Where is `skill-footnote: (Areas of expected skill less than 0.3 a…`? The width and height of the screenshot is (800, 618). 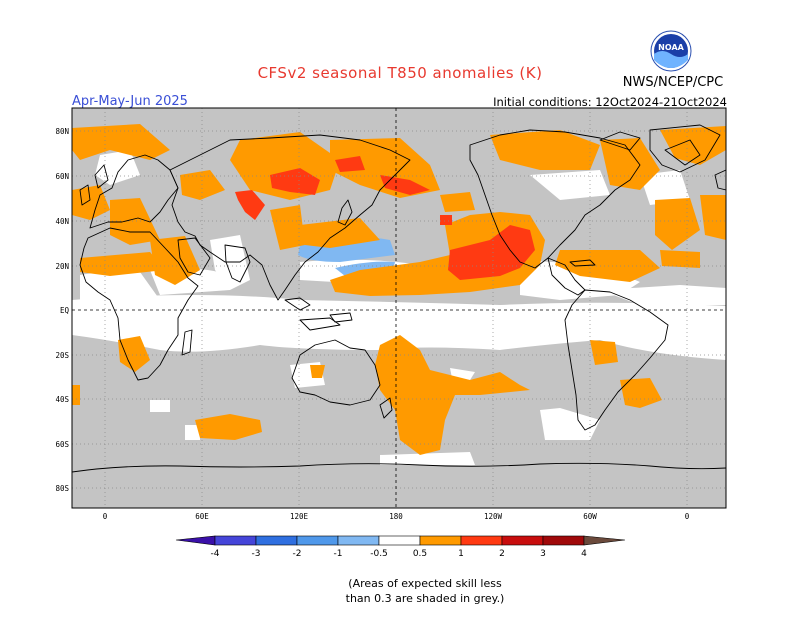
skill-footnote: (Areas of expected skill less than 0.3 a… is located at coordinates (425, 591).